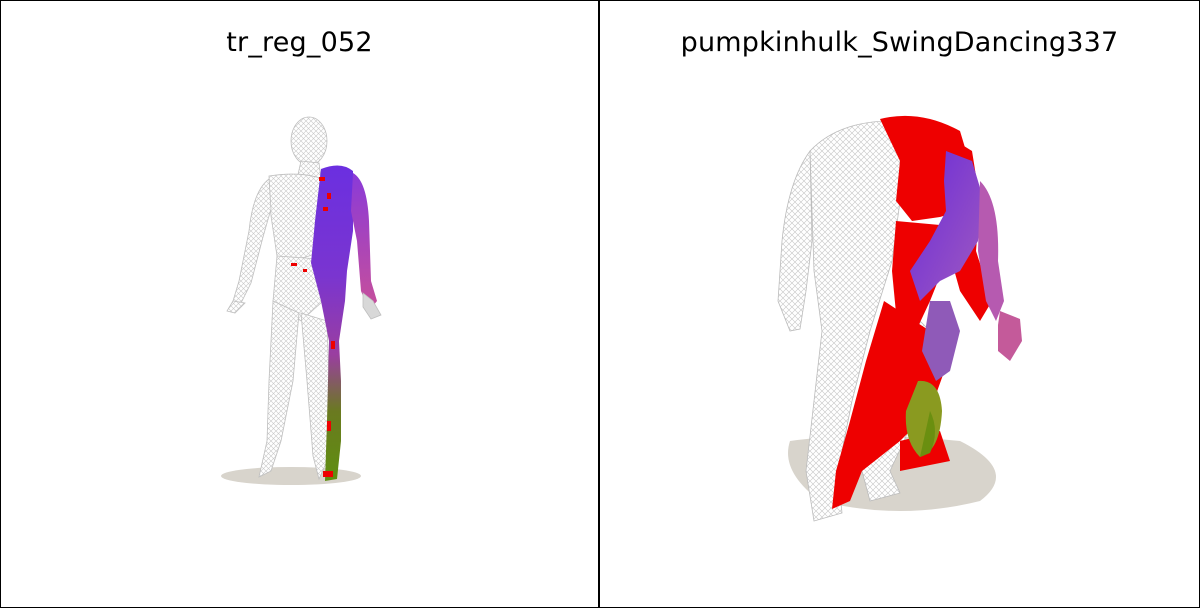 The width and height of the screenshot is (1200, 608). Describe the element at coordinates (899, 318) in the screenshot. I see `hulk-body-mesh` at that location.